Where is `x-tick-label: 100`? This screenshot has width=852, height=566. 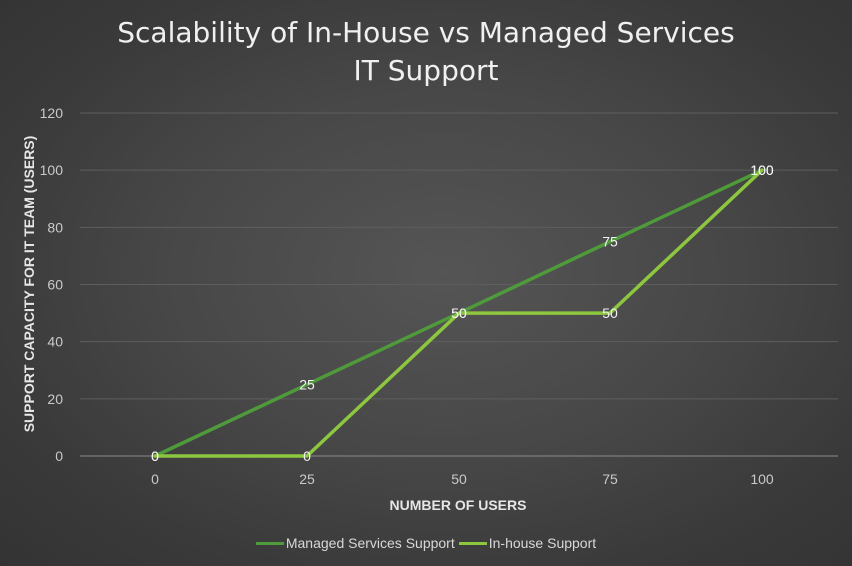 x-tick-label: 100 is located at coordinates (762, 479).